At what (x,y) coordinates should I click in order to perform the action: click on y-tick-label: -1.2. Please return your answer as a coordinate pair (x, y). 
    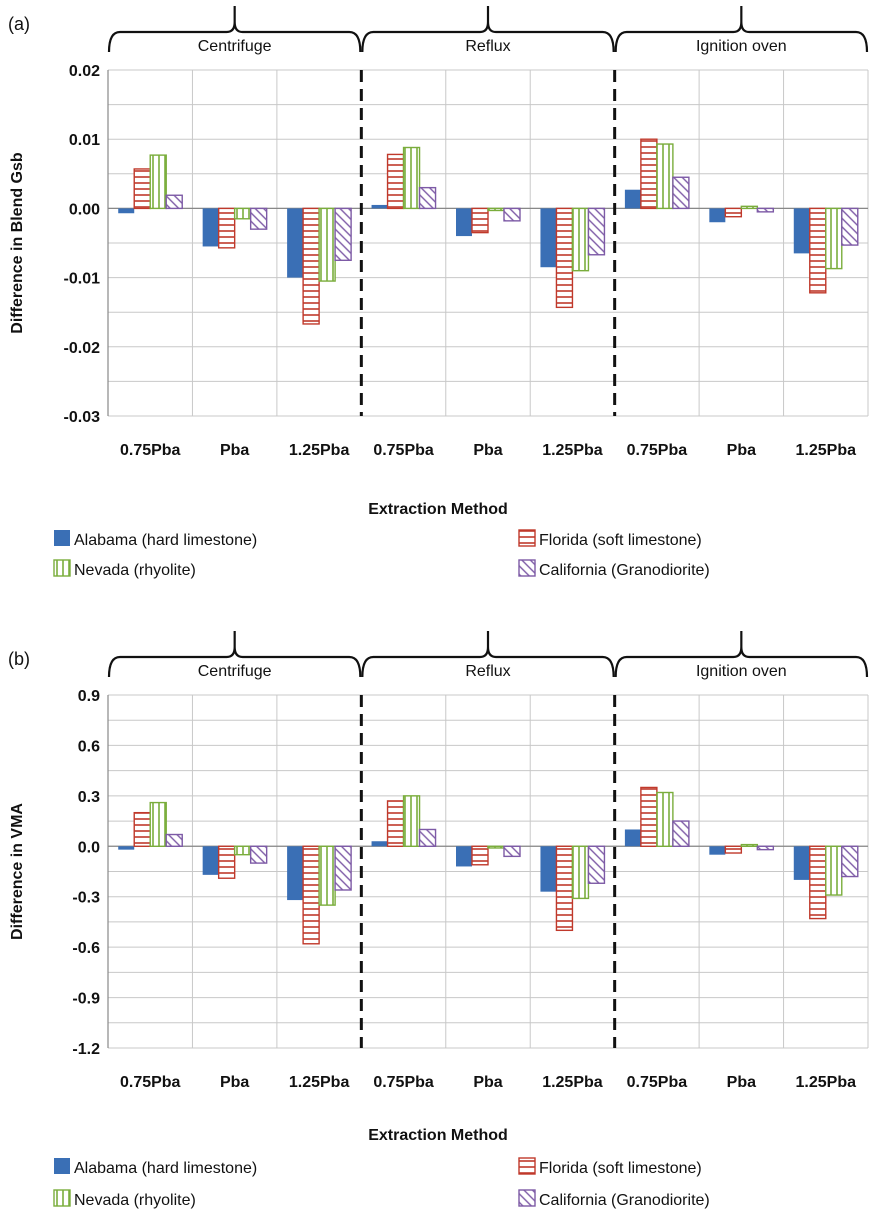
    Looking at the image, I should click on (86, 1049).